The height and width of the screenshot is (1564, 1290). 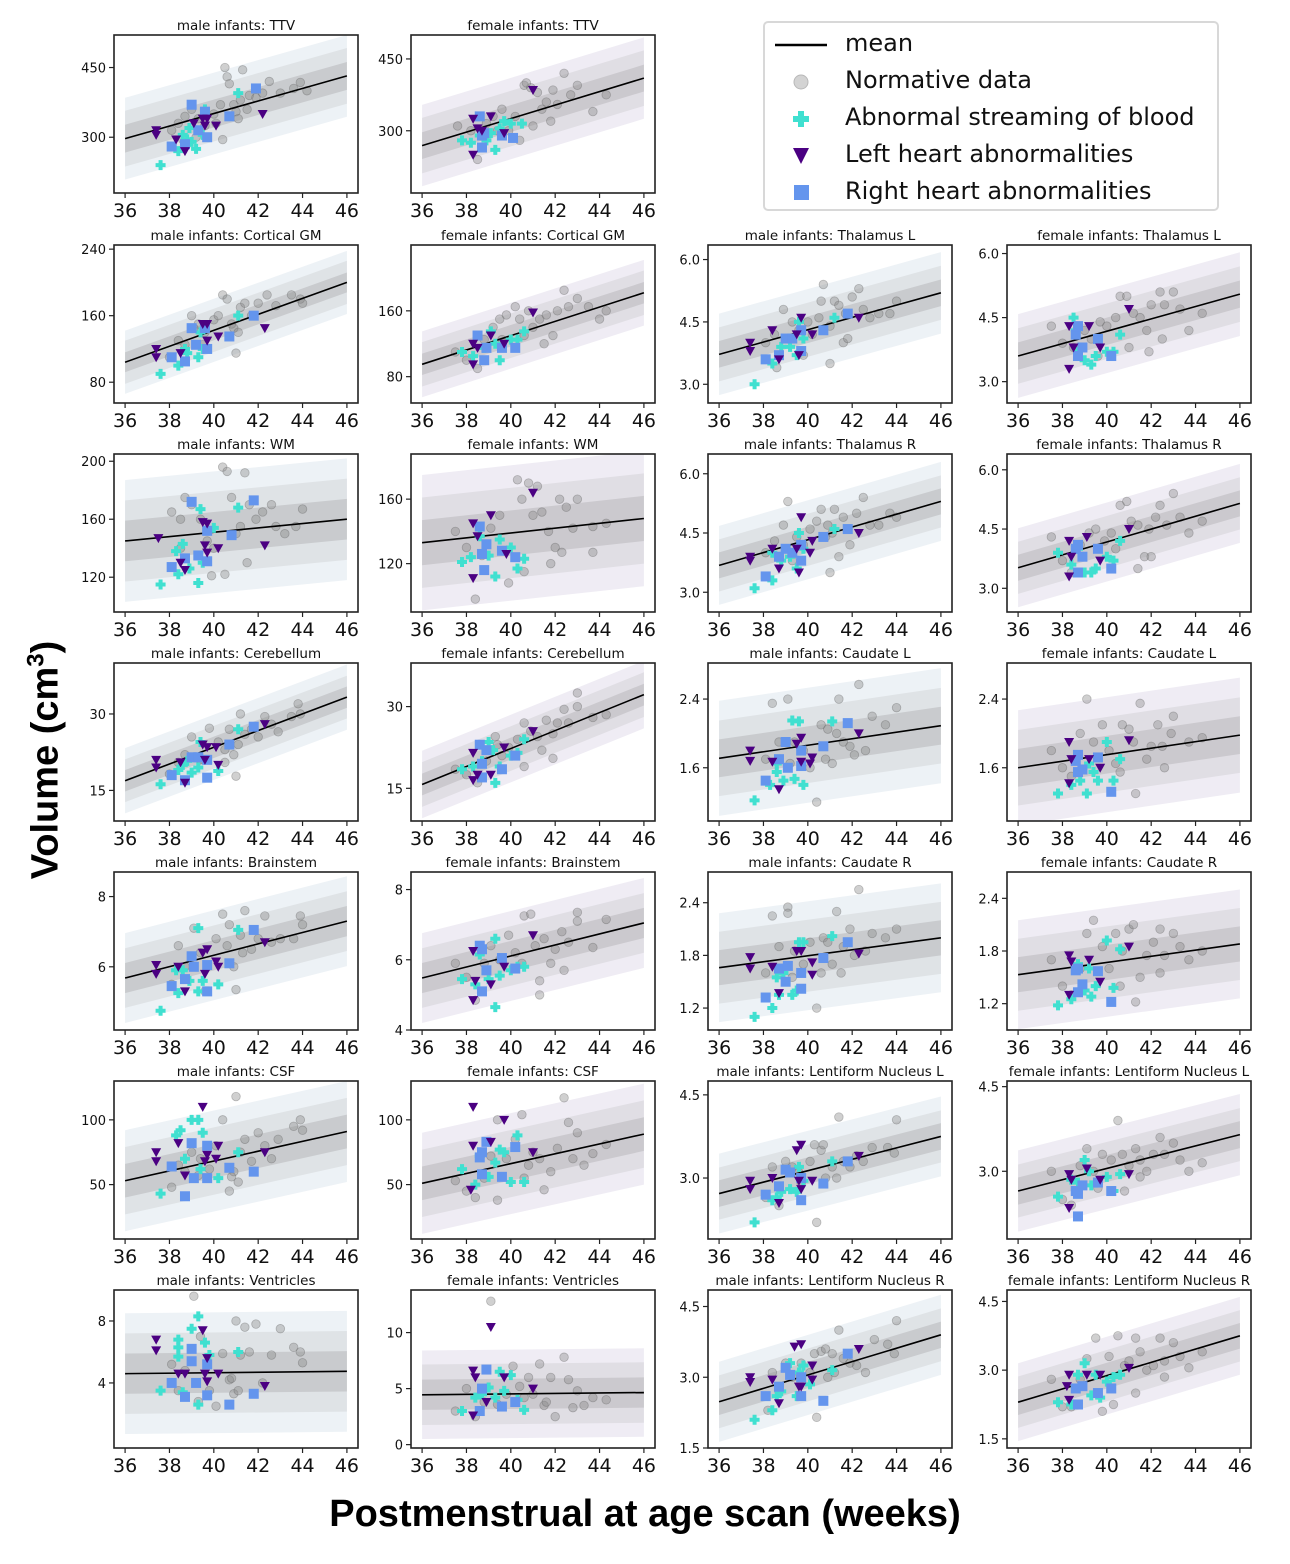 I want to click on y-tick-label: 3.0, so click(x=689, y=1378).